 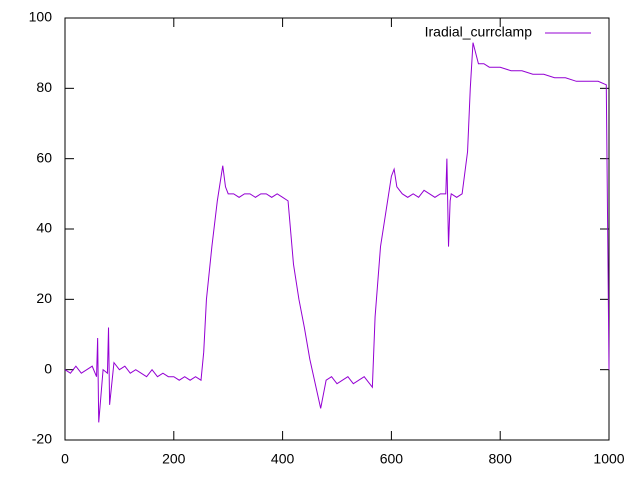 What do you see at coordinates (44, 87) in the screenshot?
I see `y-tick-label: 80` at bounding box center [44, 87].